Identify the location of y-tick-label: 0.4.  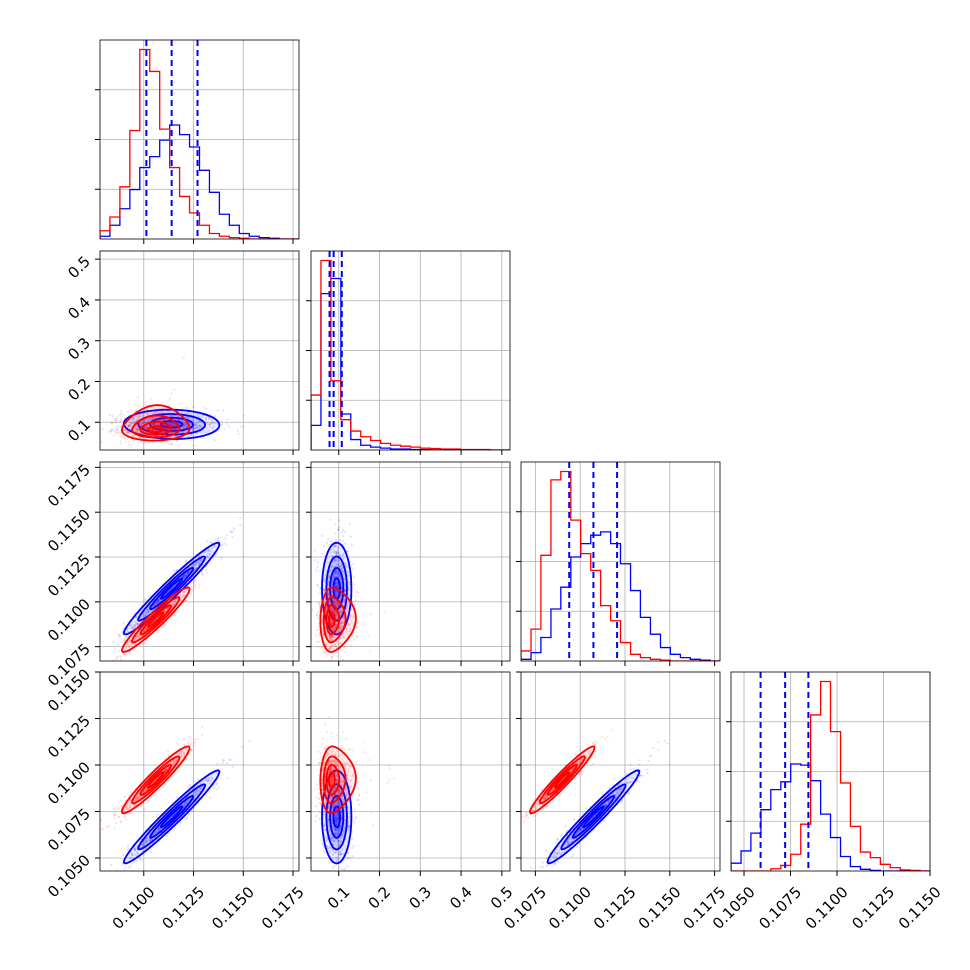
(79, 308).